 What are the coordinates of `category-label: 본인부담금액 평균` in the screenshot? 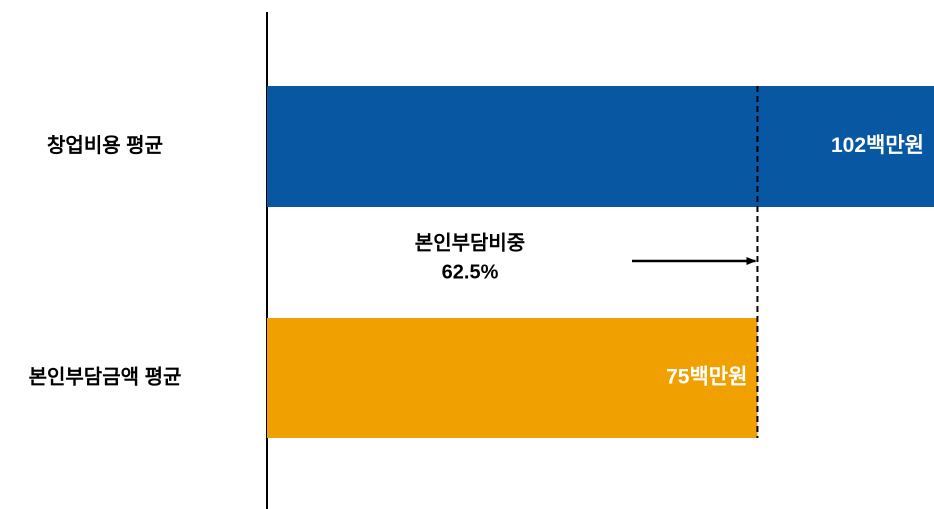 It's located at (105, 376).